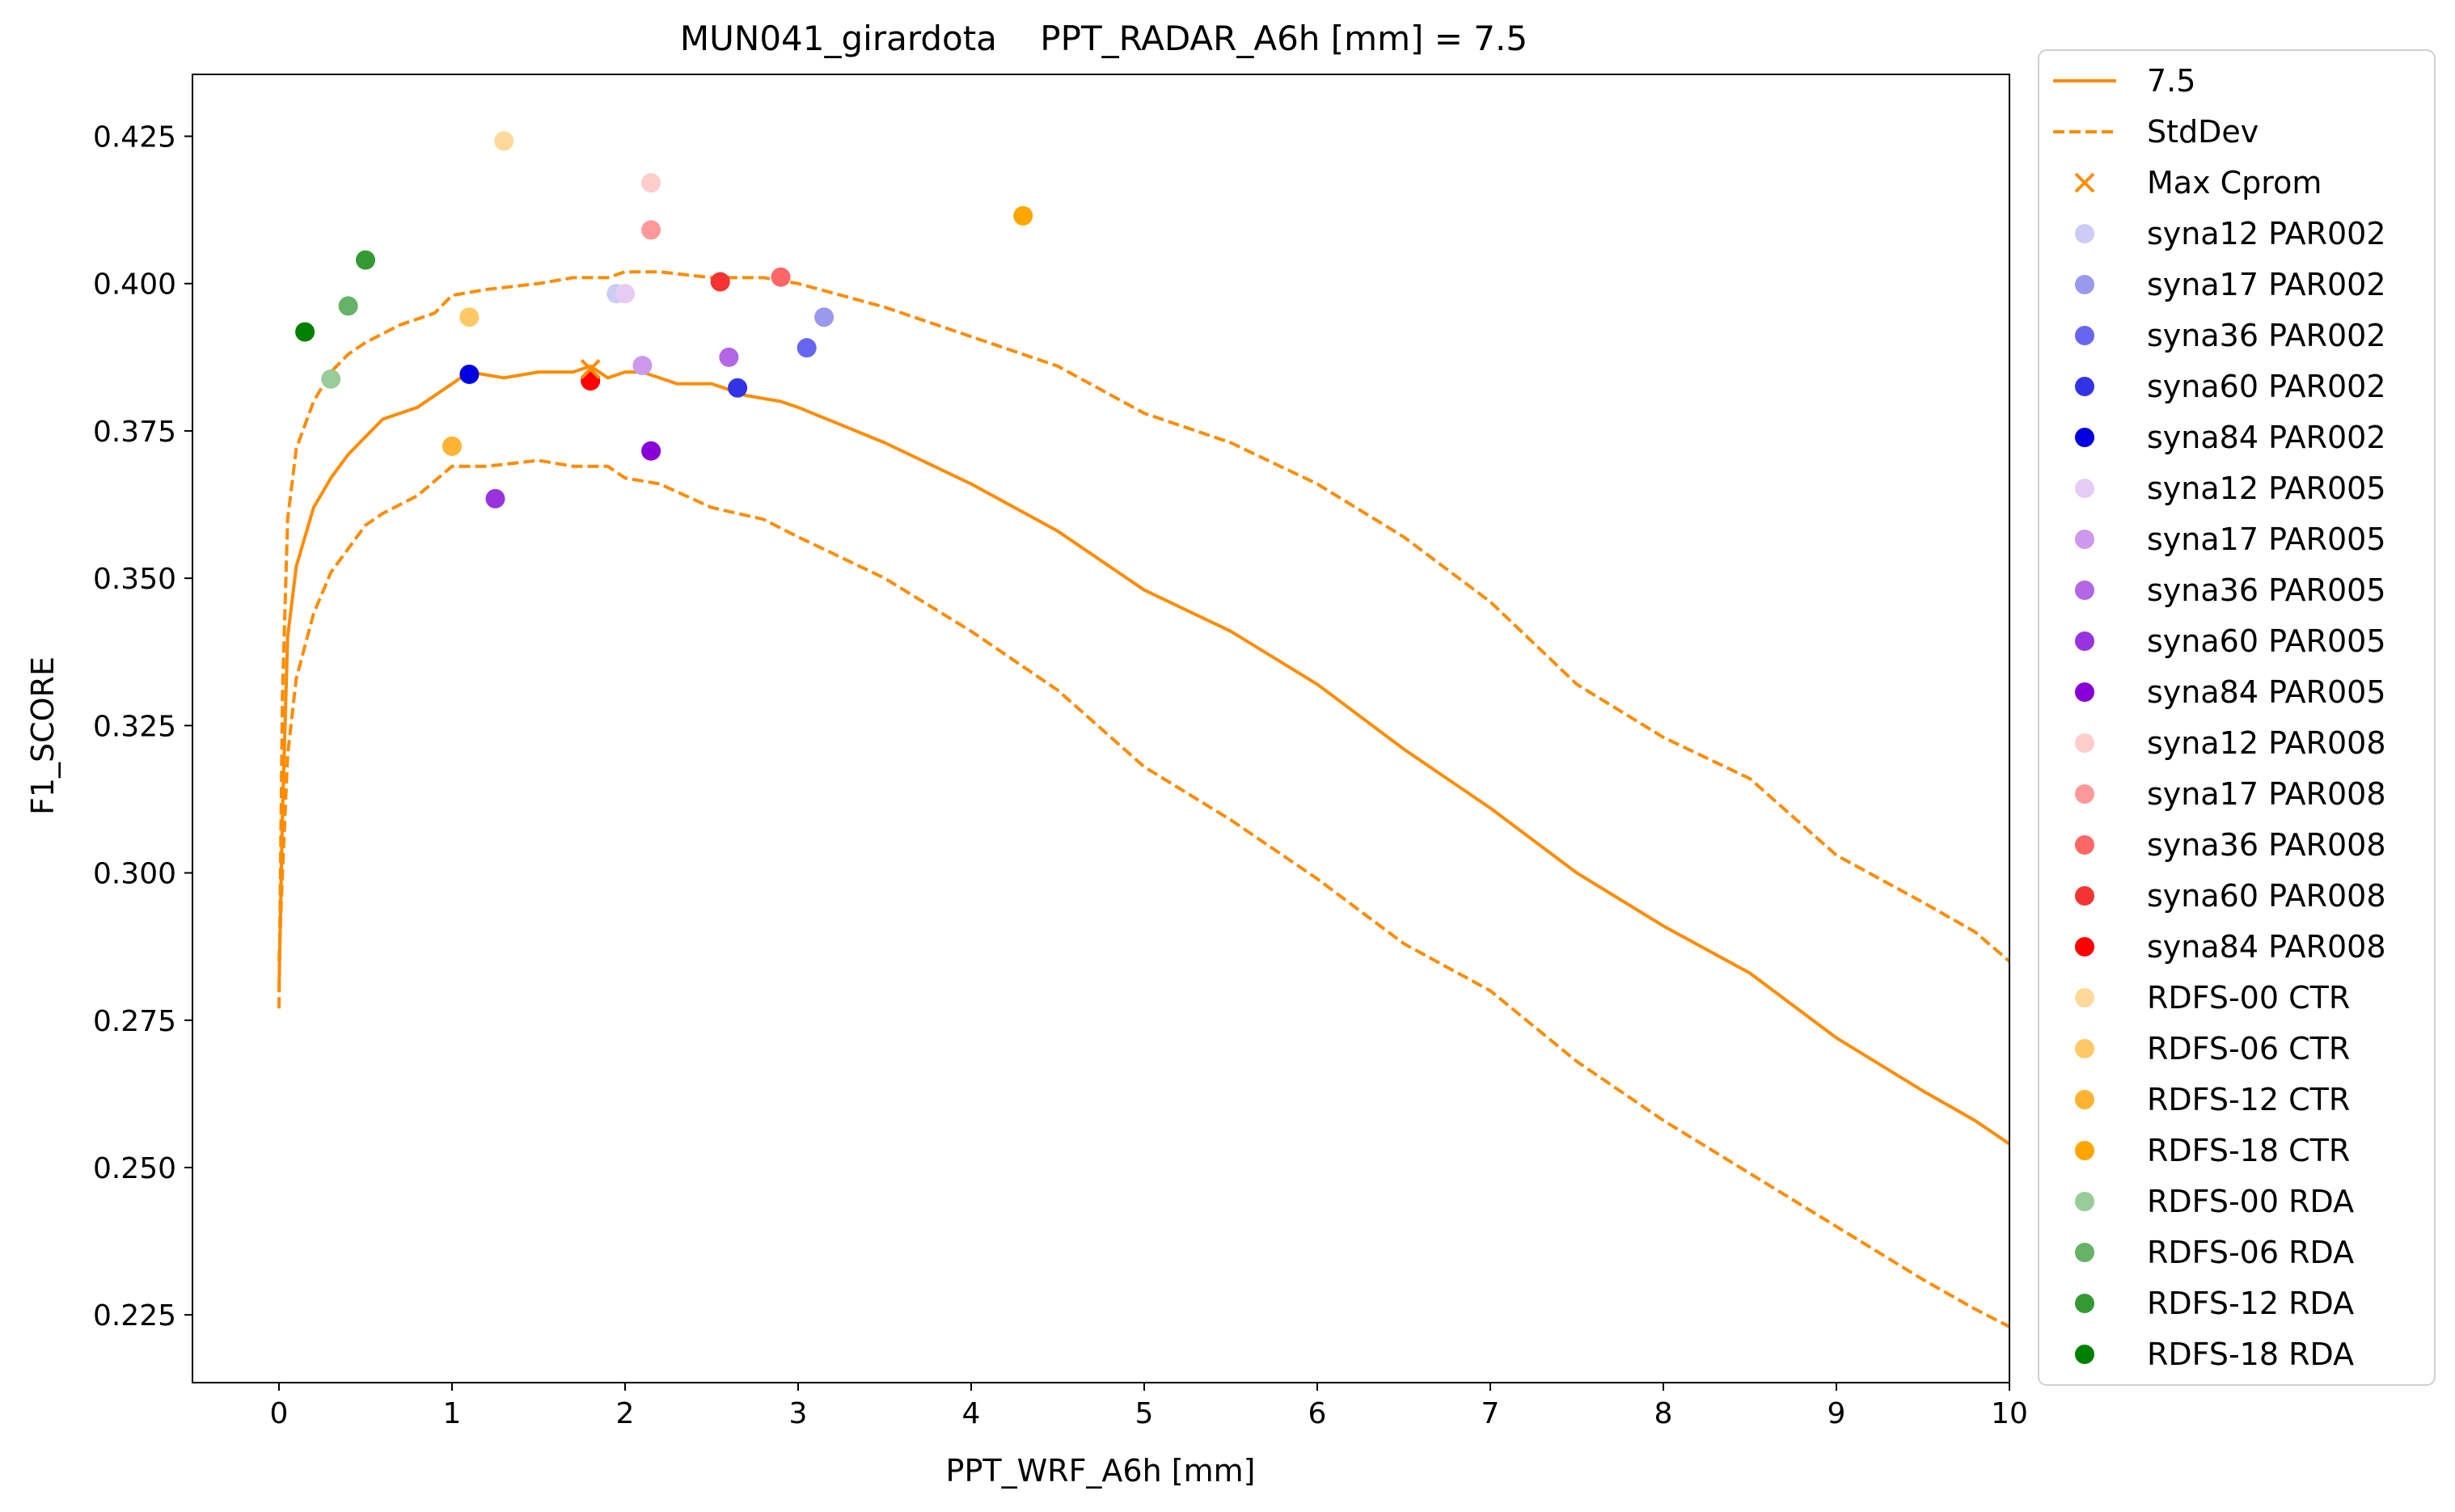 The height and width of the screenshot is (1512, 2455). Describe the element at coordinates (134, 726) in the screenshot. I see `y-tick-label-4: 0.325` at that location.